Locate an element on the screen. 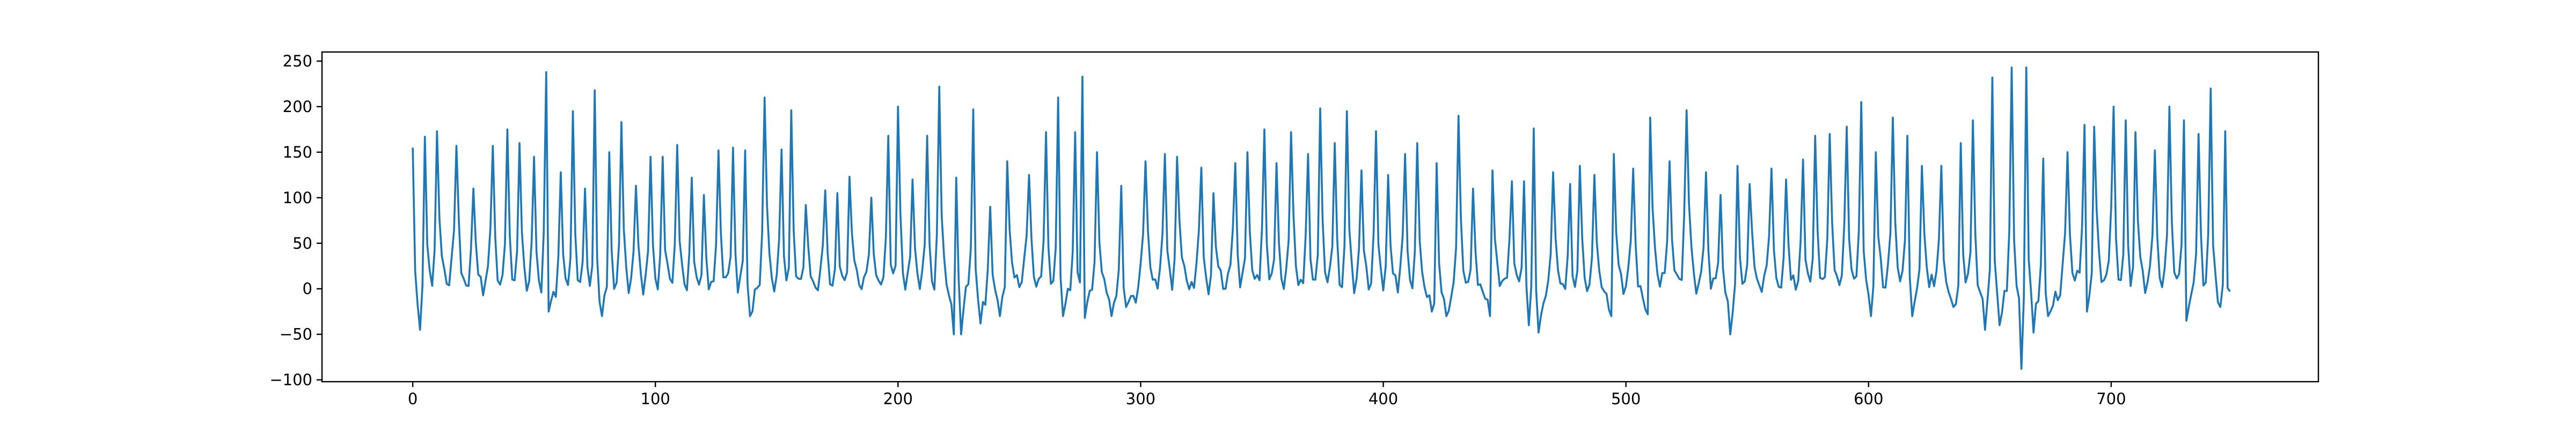 The image size is (2576, 431). y-tick-label: 150 is located at coordinates (297, 152).